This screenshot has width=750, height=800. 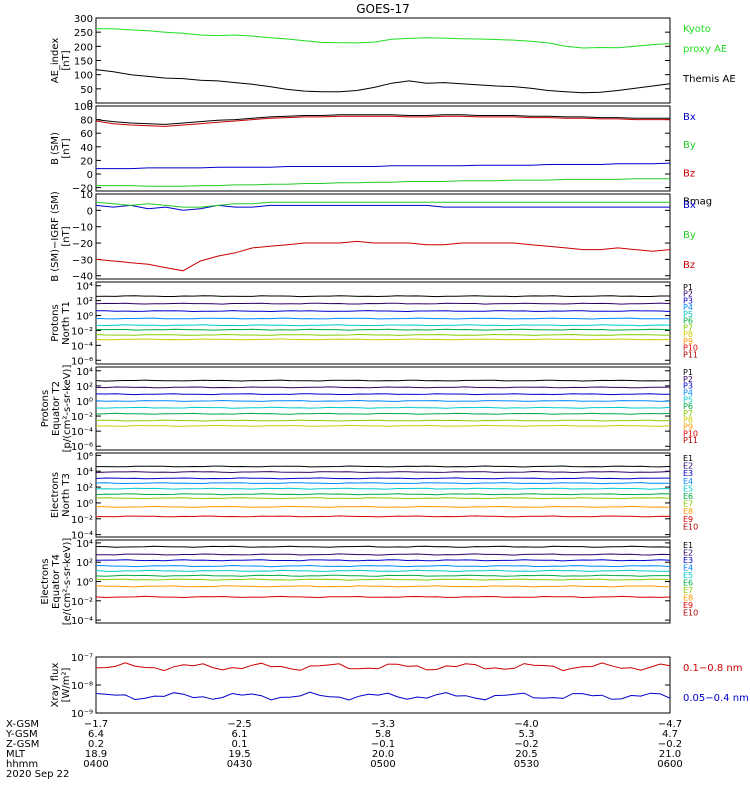 What do you see at coordinates (383, 516) in the screenshot?
I see `series-line-e9` at bounding box center [383, 516].